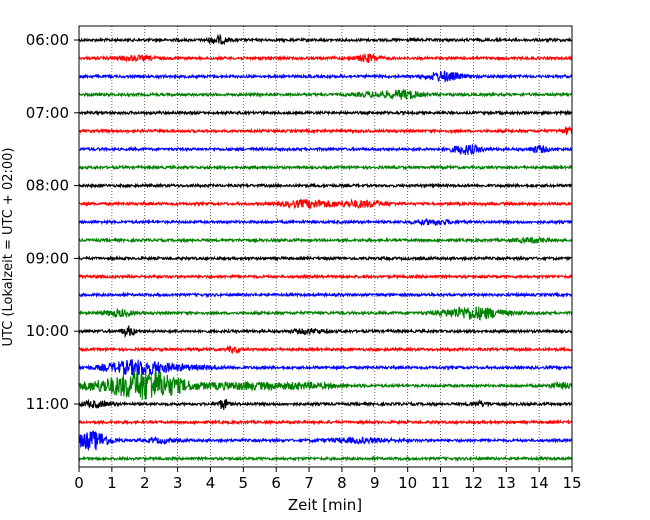  What do you see at coordinates (47, 113) in the screenshot?
I see `y-tick-label: 07:00` at bounding box center [47, 113].